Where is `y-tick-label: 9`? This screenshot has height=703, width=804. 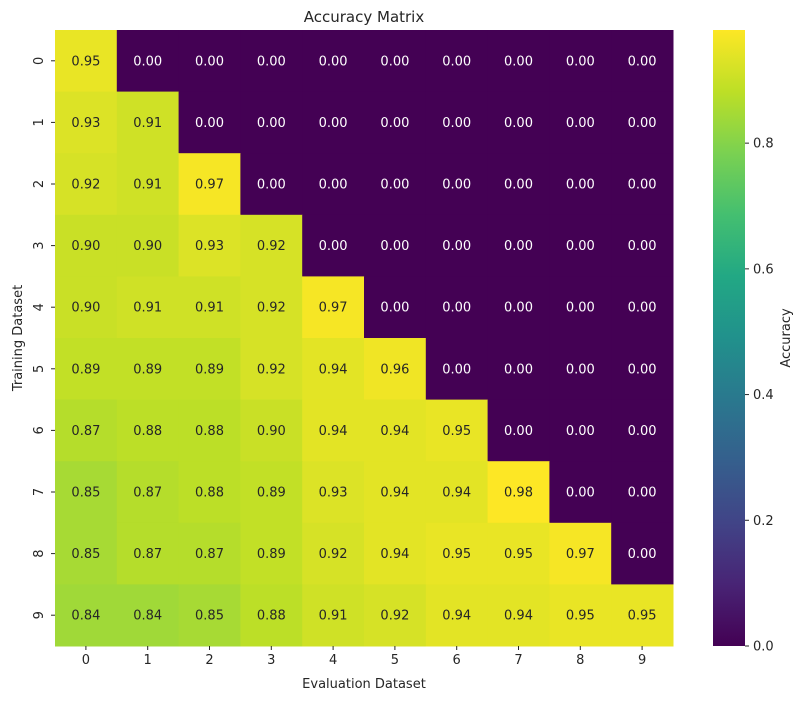 y-tick-label: 9 is located at coordinates (39, 615).